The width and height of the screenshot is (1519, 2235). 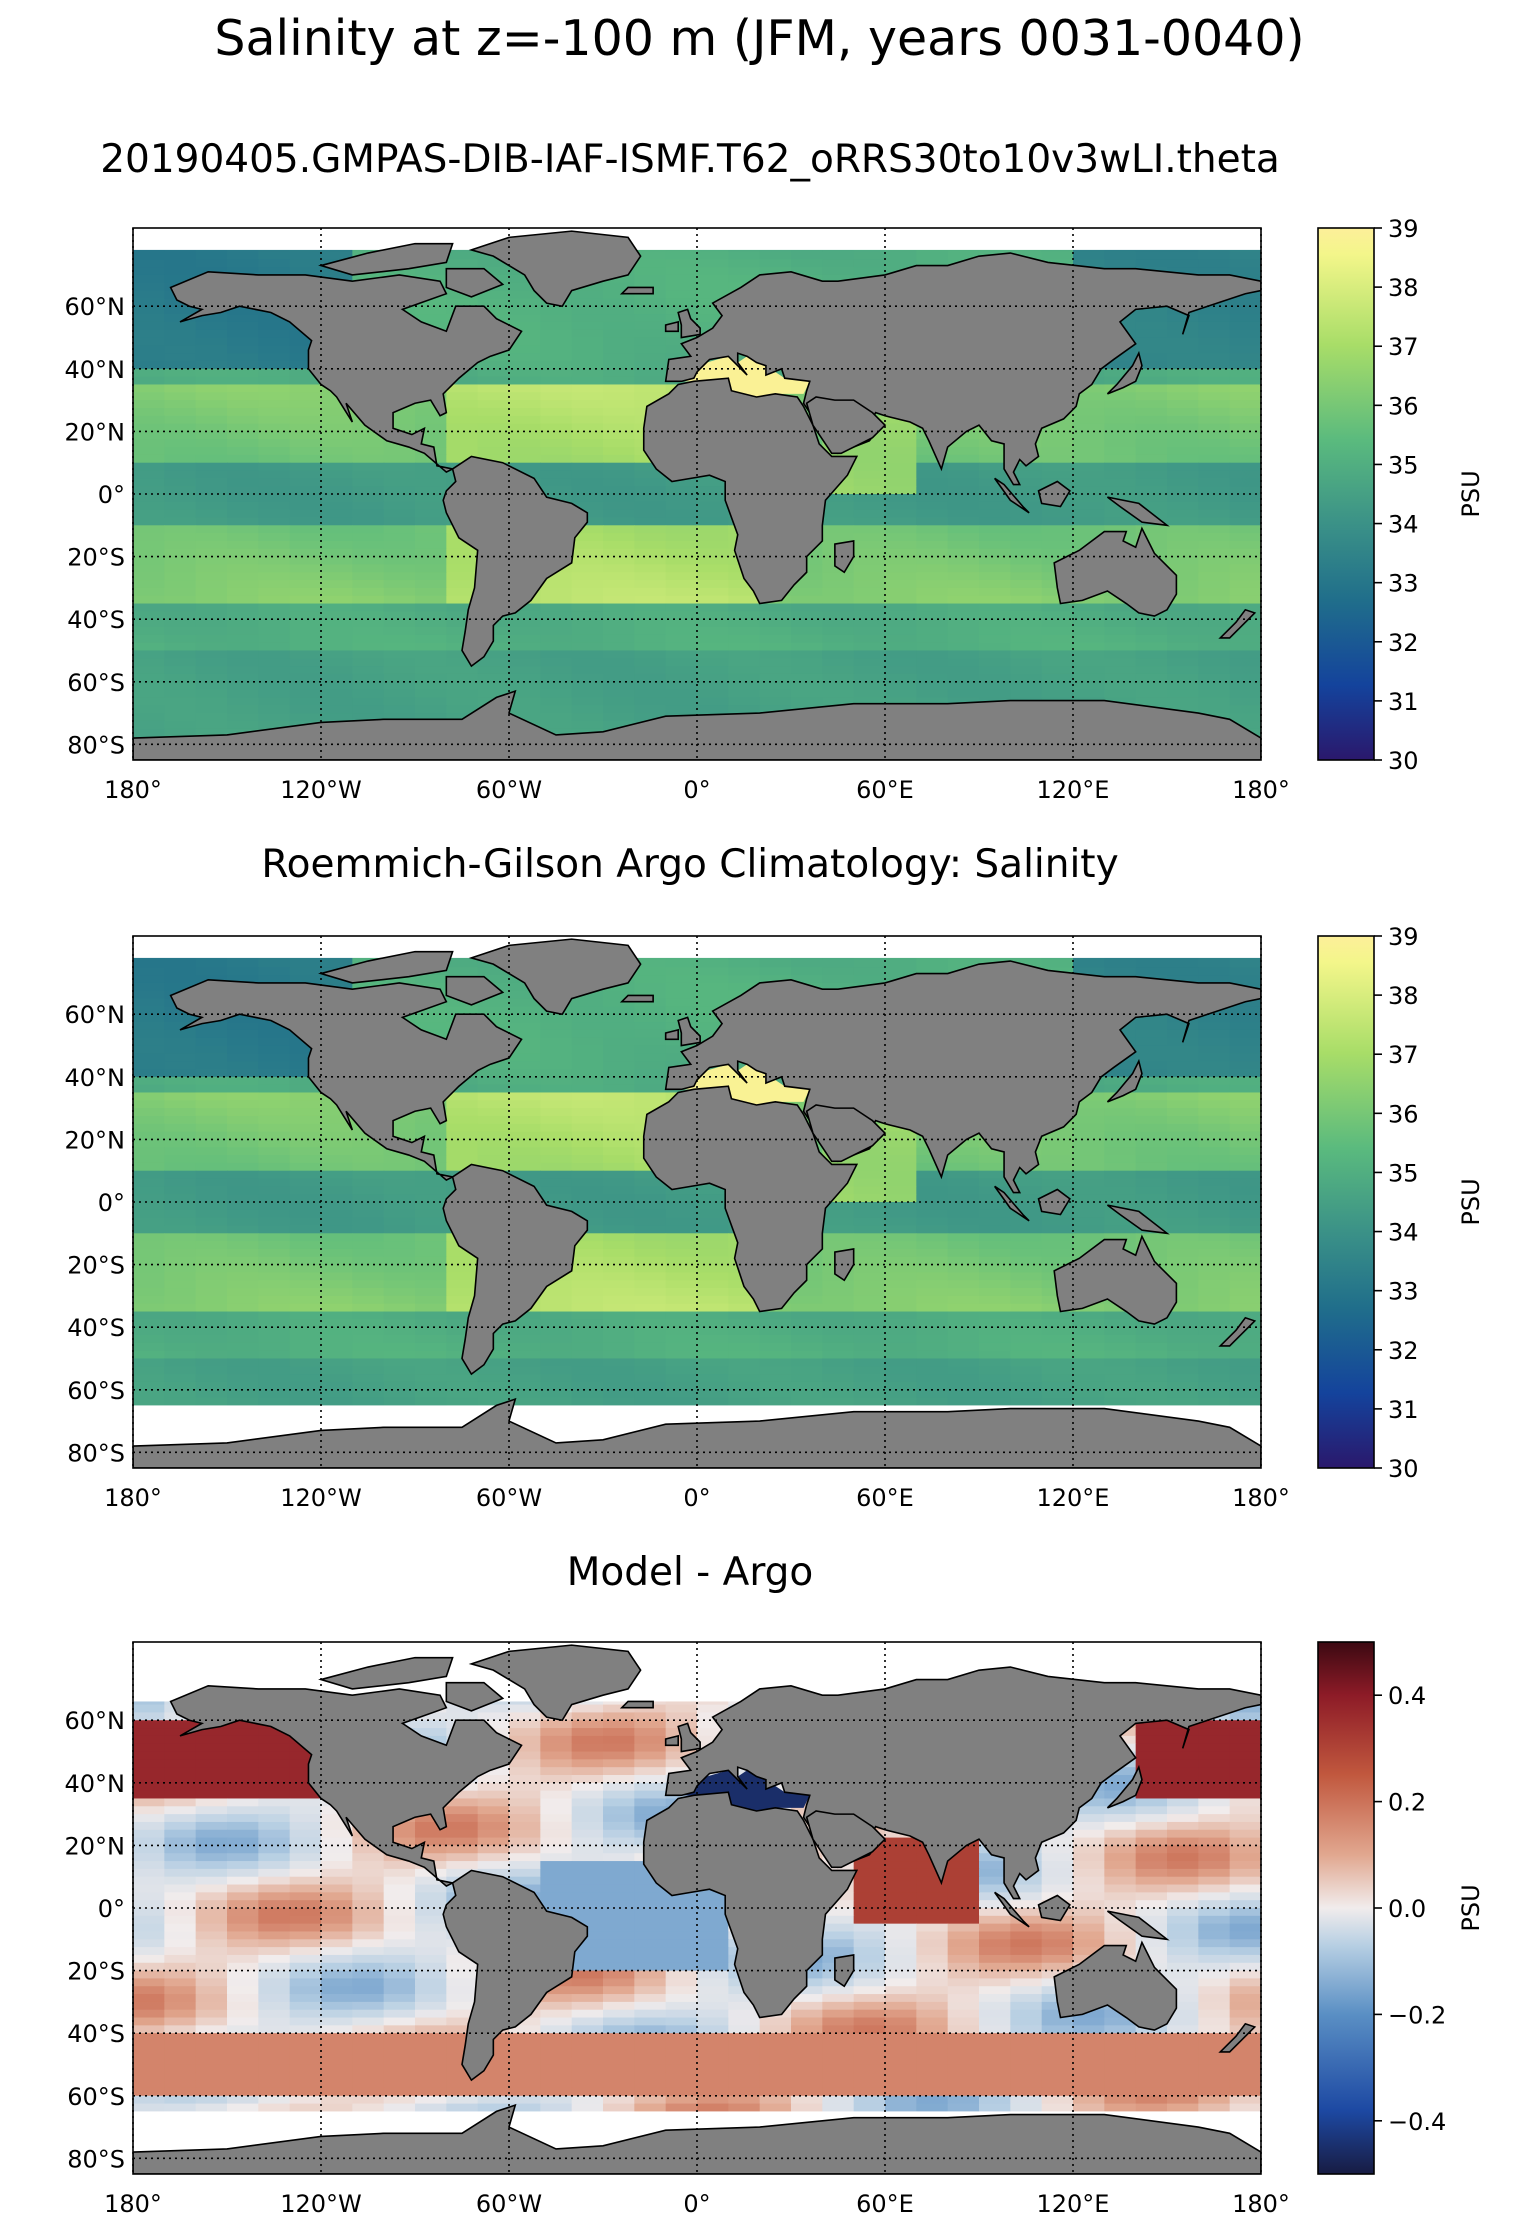 What do you see at coordinates (1407, 1909) in the screenshot?
I see `colorbar-tick-label: 0.0` at bounding box center [1407, 1909].